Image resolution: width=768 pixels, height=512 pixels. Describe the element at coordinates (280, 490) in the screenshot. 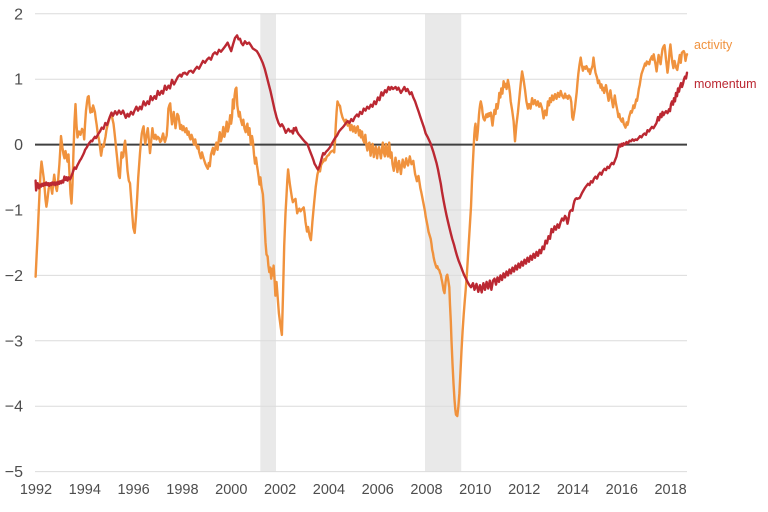

I see `svg-text: 2002` at that location.